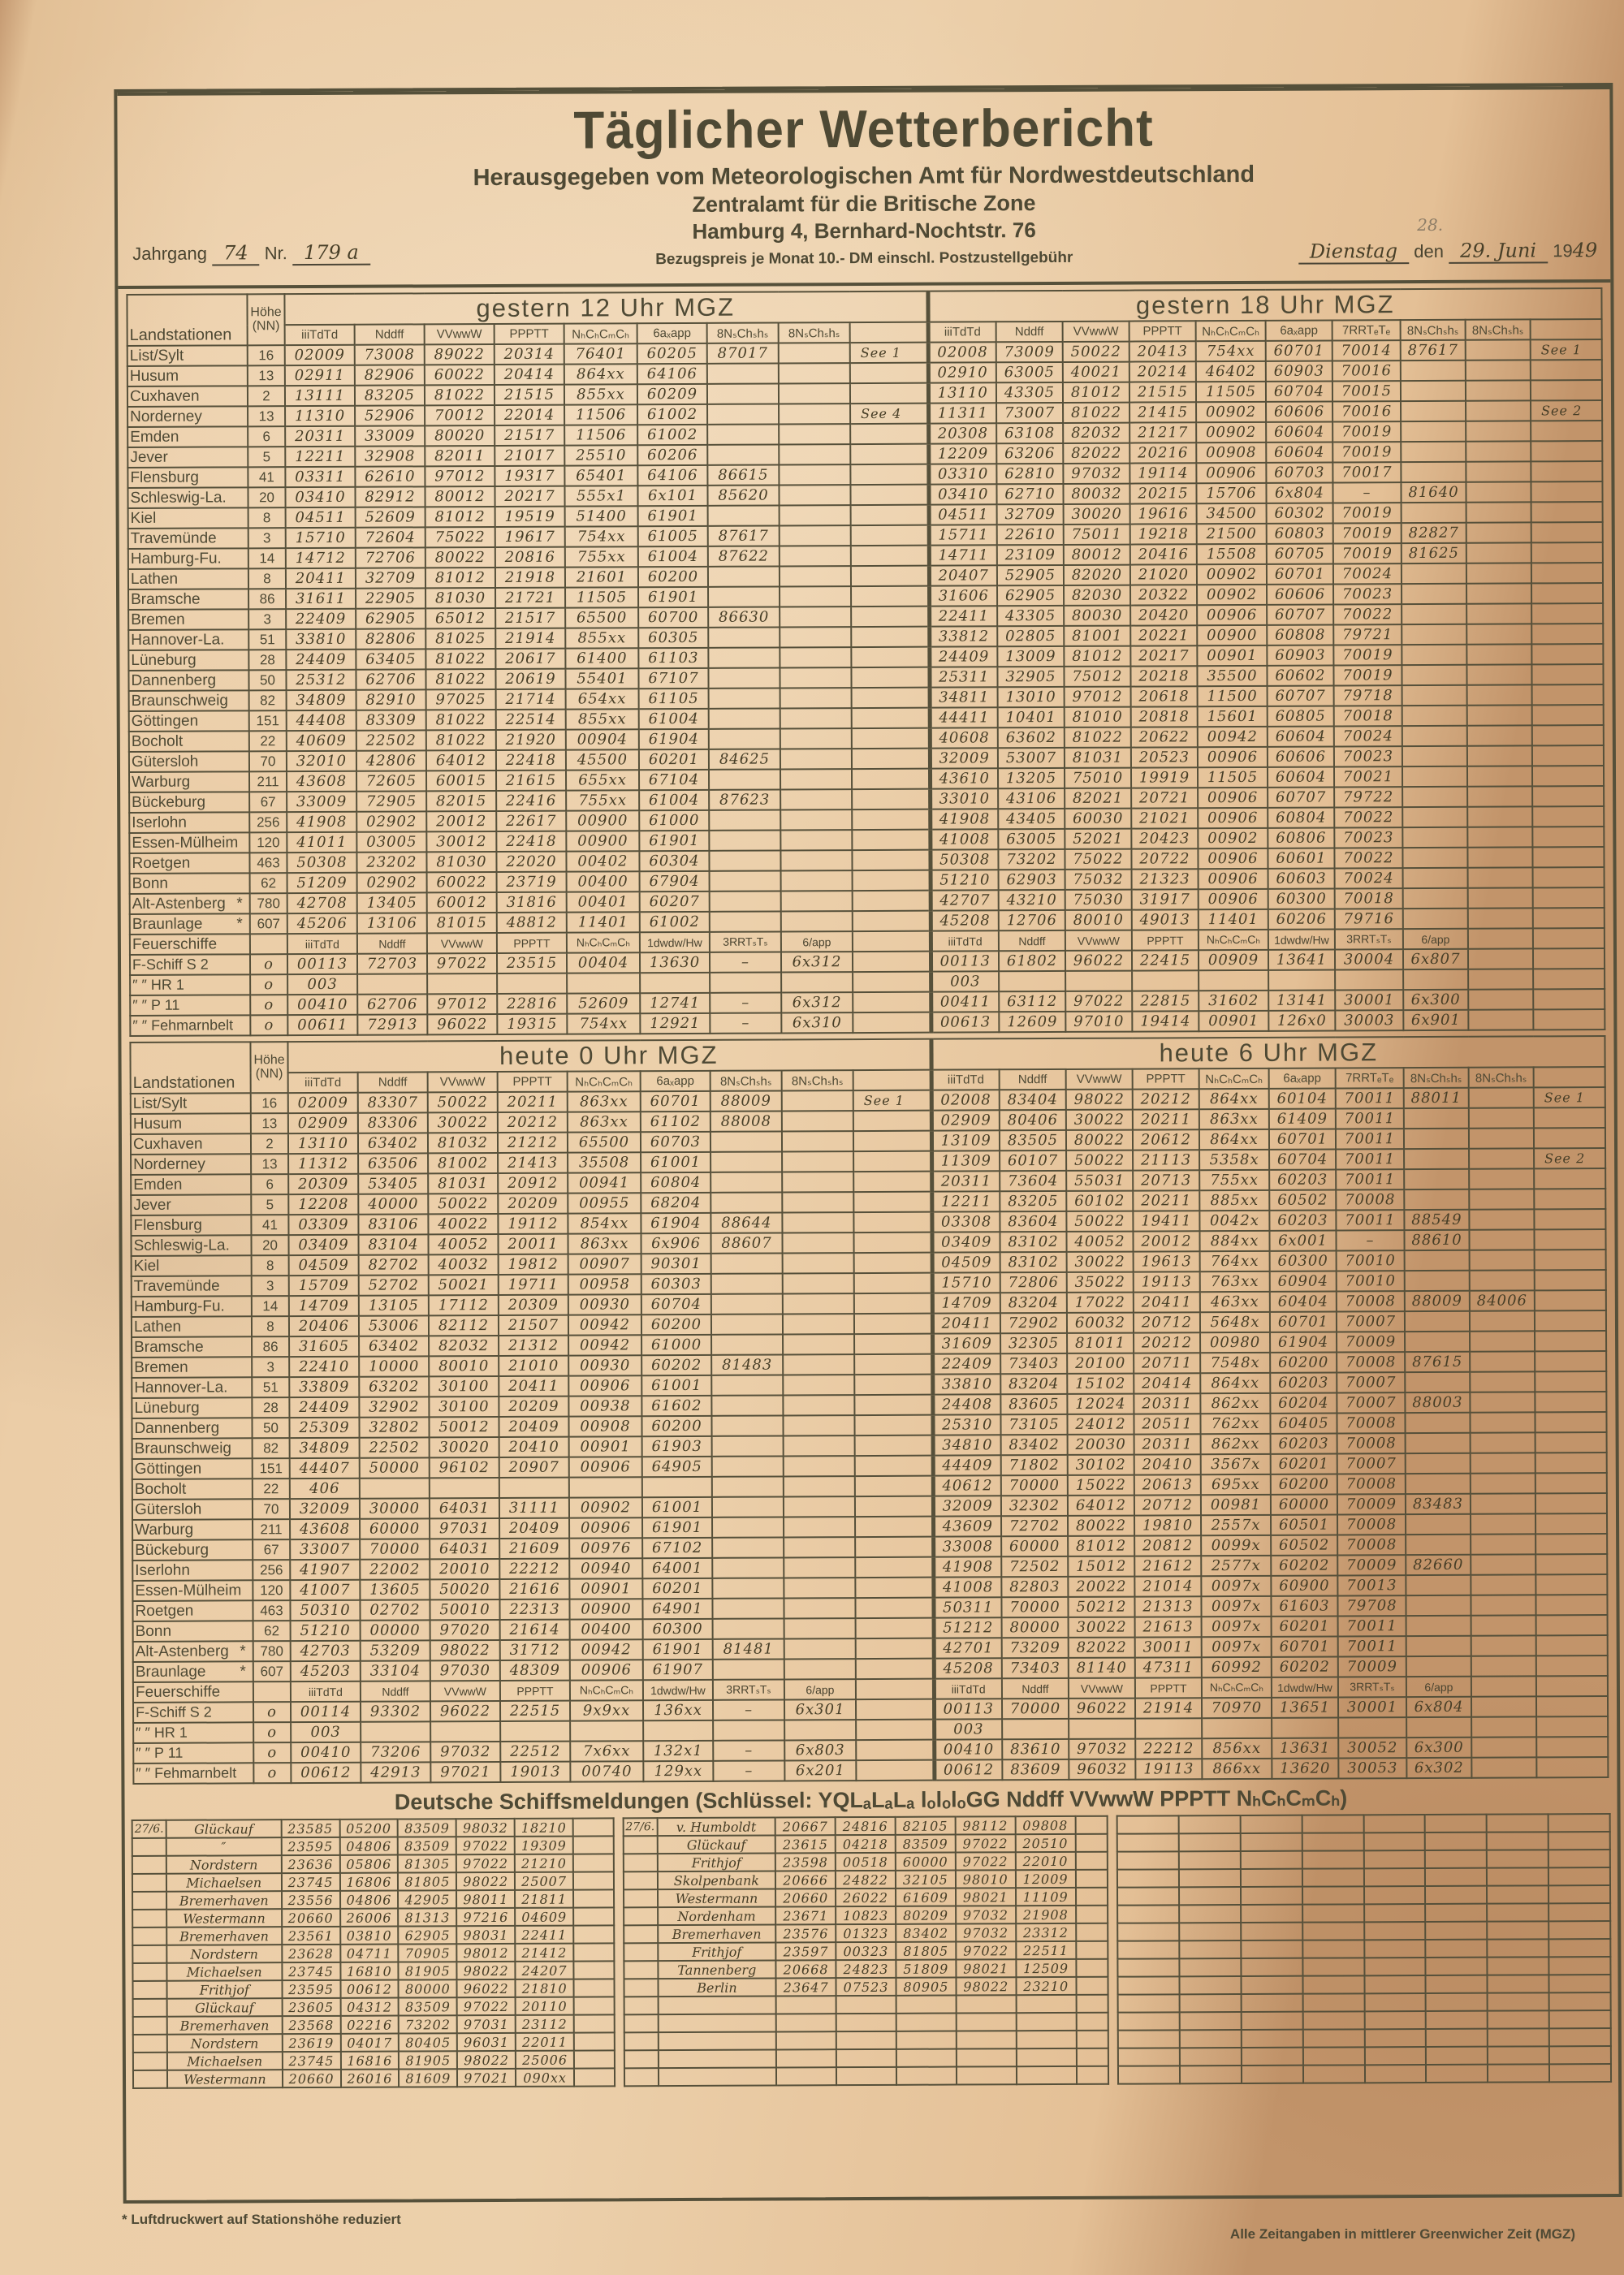 The image size is (1624, 2275). I want to click on ship-value-cell, so click(1046, 2021).